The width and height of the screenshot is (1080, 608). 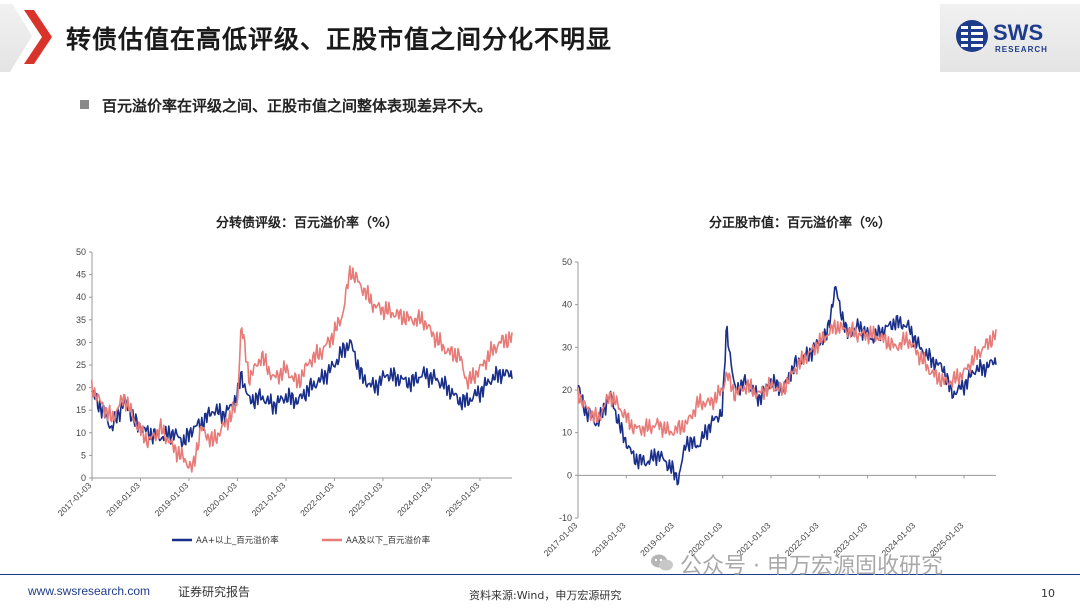 What do you see at coordinates (662, 562) in the screenshot?
I see `wechat-icon` at bounding box center [662, 562].